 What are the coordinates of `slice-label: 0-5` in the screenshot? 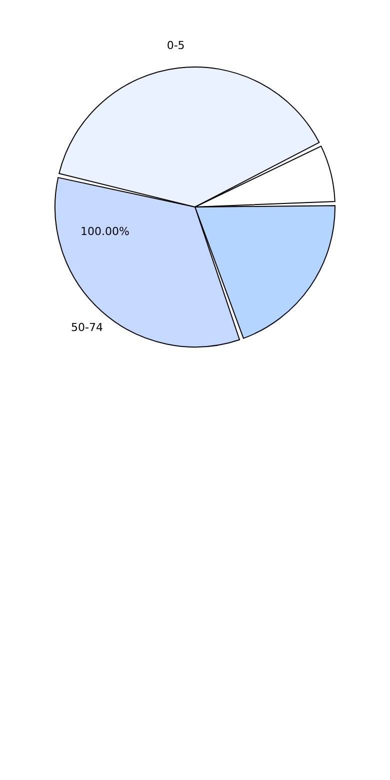 It's located at (175, 45).